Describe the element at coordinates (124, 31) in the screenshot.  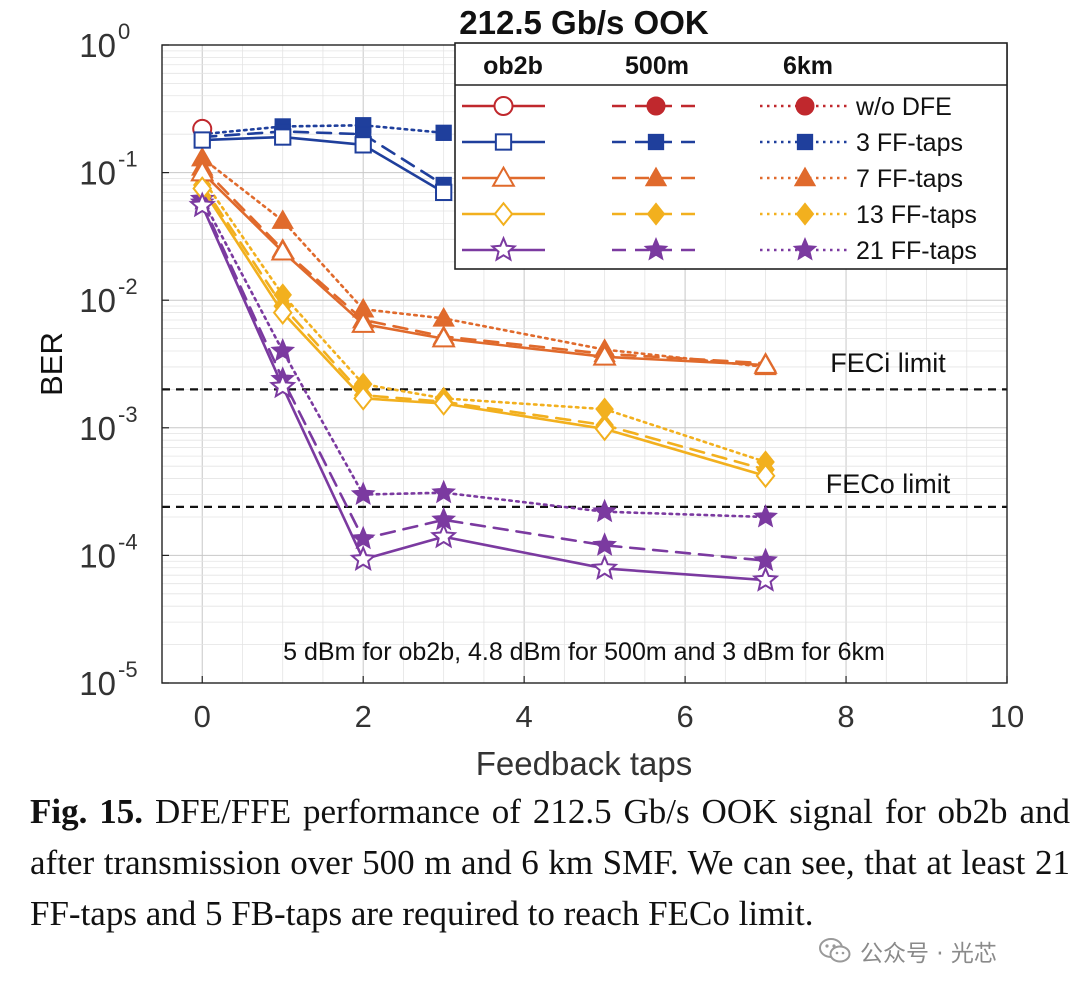
I see `y-tick-exponent: 0` at that location.